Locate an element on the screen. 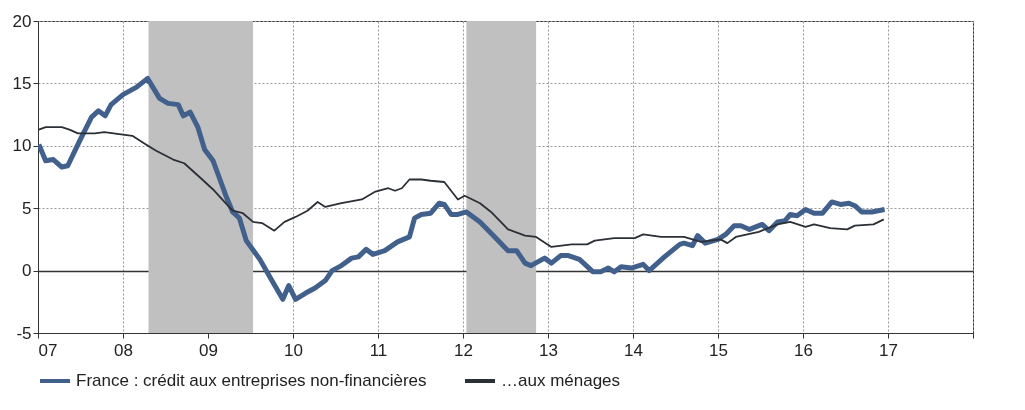 Image resolution: width=1025 pixels, height=410 pixels. y-tick-label: 20 is located at coordinates (22, 21).